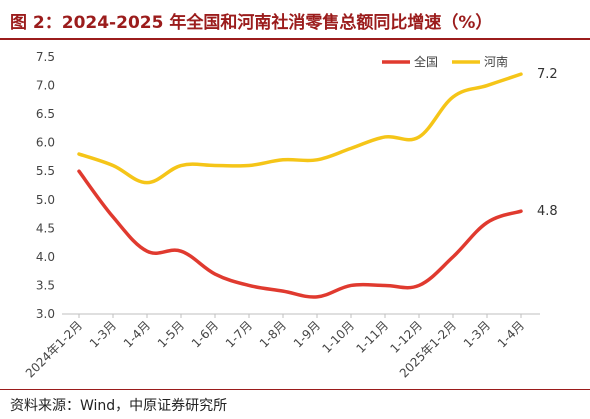  I want to click on legend-label: 全国, so click(426, 61).